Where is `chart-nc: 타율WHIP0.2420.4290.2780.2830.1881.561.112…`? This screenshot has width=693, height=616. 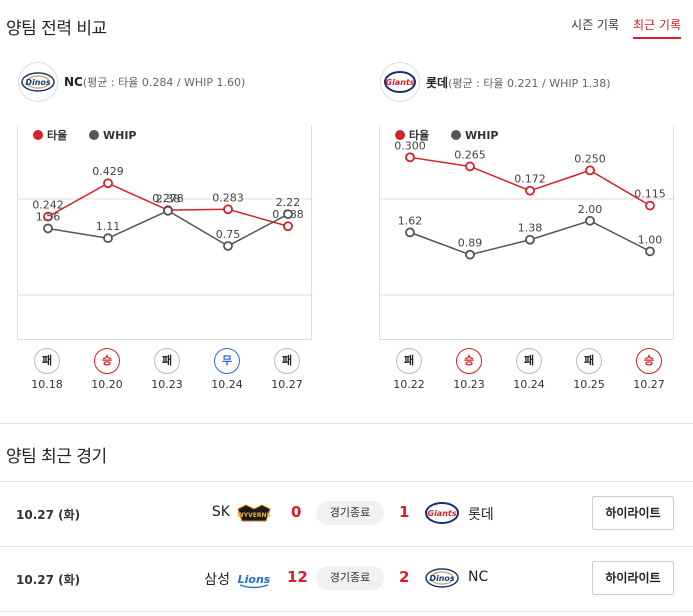 chart-nc: 타율WHIP0.2420.4290.2780.2830.1881.561.112… is located at coordinates (165, 233).